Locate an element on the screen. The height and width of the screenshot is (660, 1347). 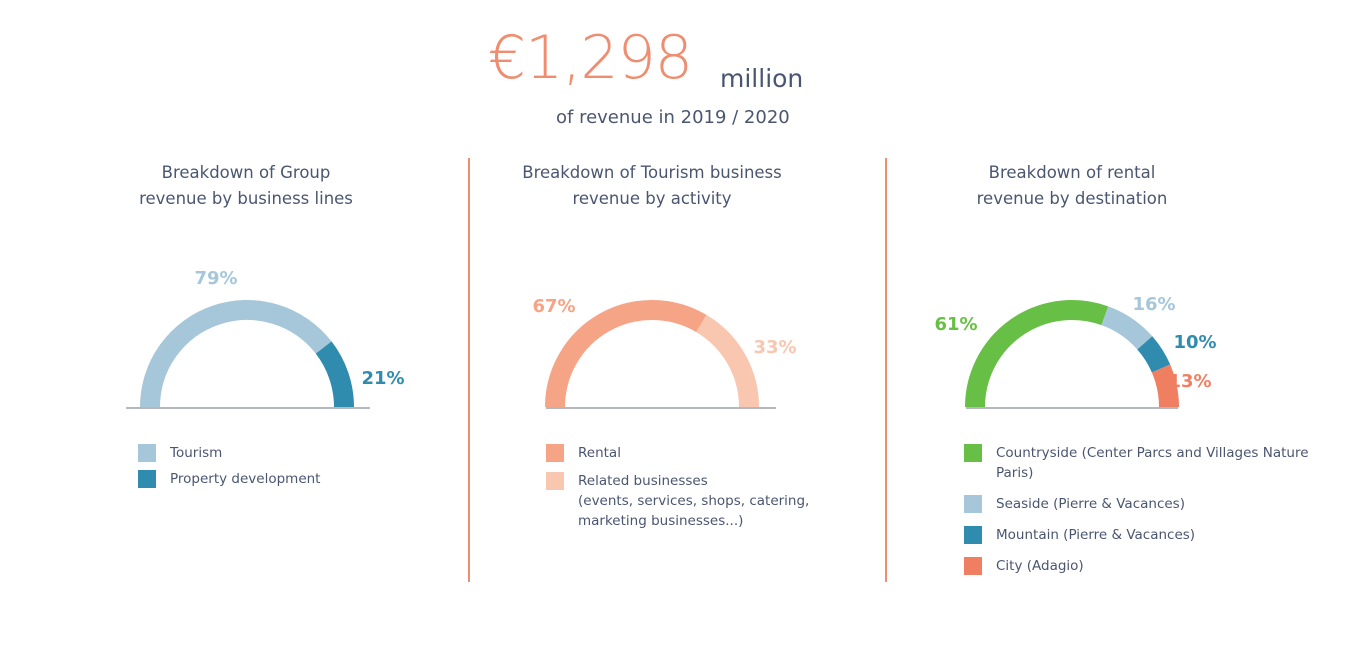
legend-item: Mountain (Pierre & Vacances) is located at coordinates (1155, 535).